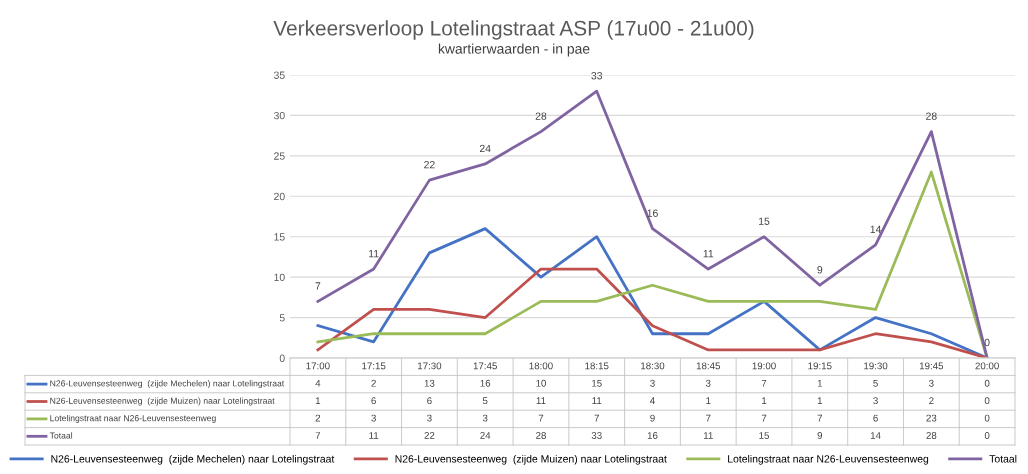 The height and width of the screenshot is (474, 1028). I want to click on text: Lotelingstraat naar N26-Leuvensesteenweg, so click(133, 418).